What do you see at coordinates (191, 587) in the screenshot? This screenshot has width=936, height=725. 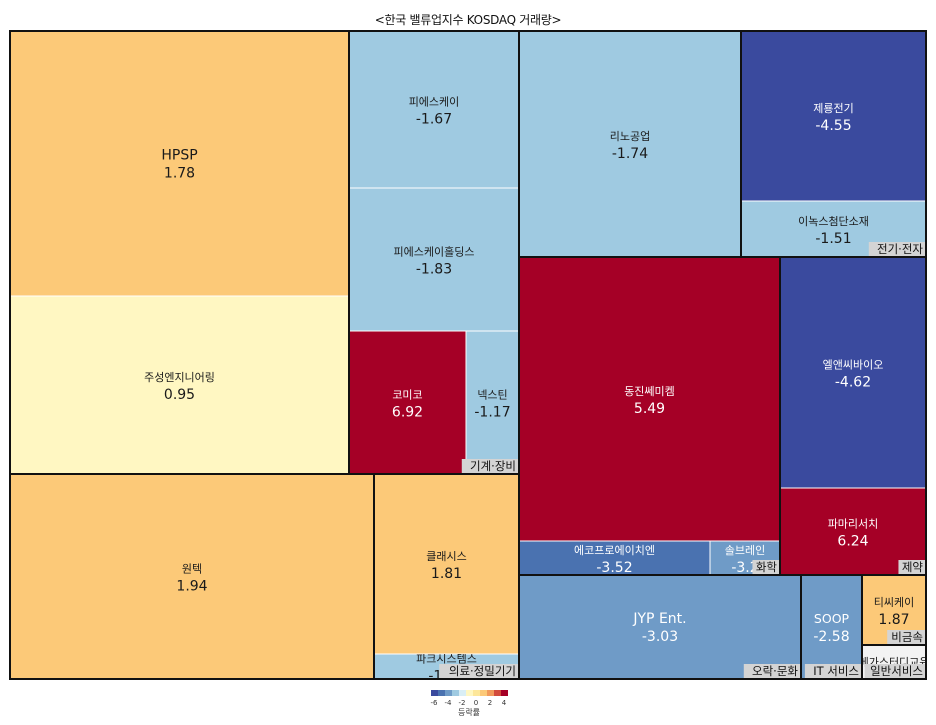 I see `tile-value: 1.94` at bounding box center [191, 587].